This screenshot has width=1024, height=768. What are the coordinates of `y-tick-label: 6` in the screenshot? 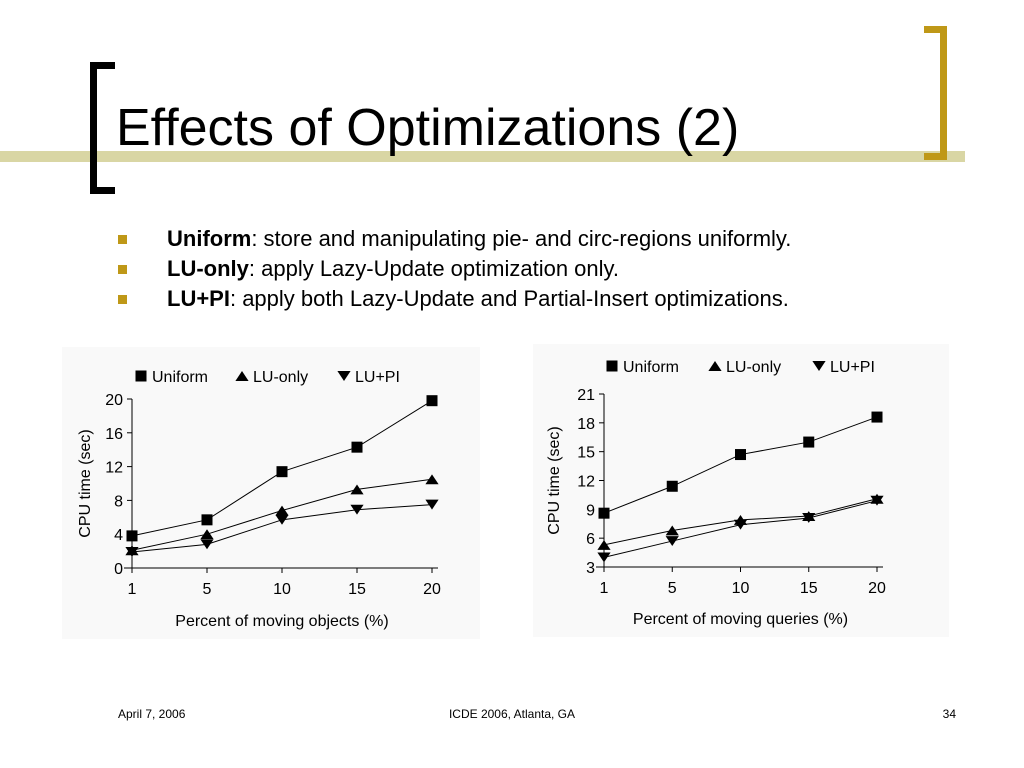 It's located at (590, 539).